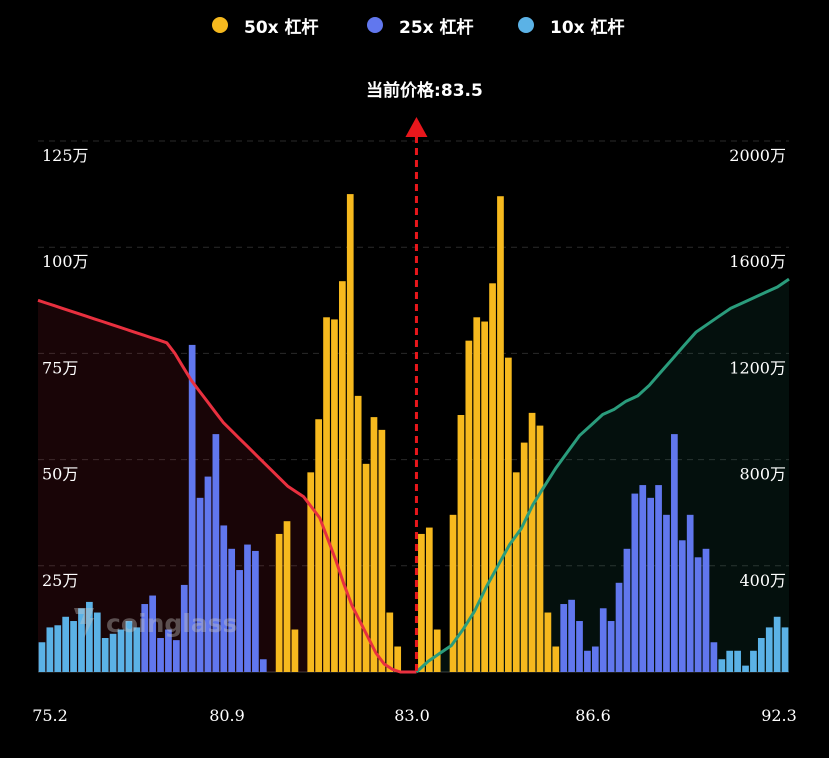  I want to click on legend-item-25x: 25x 杠杆, so click(420, 25).